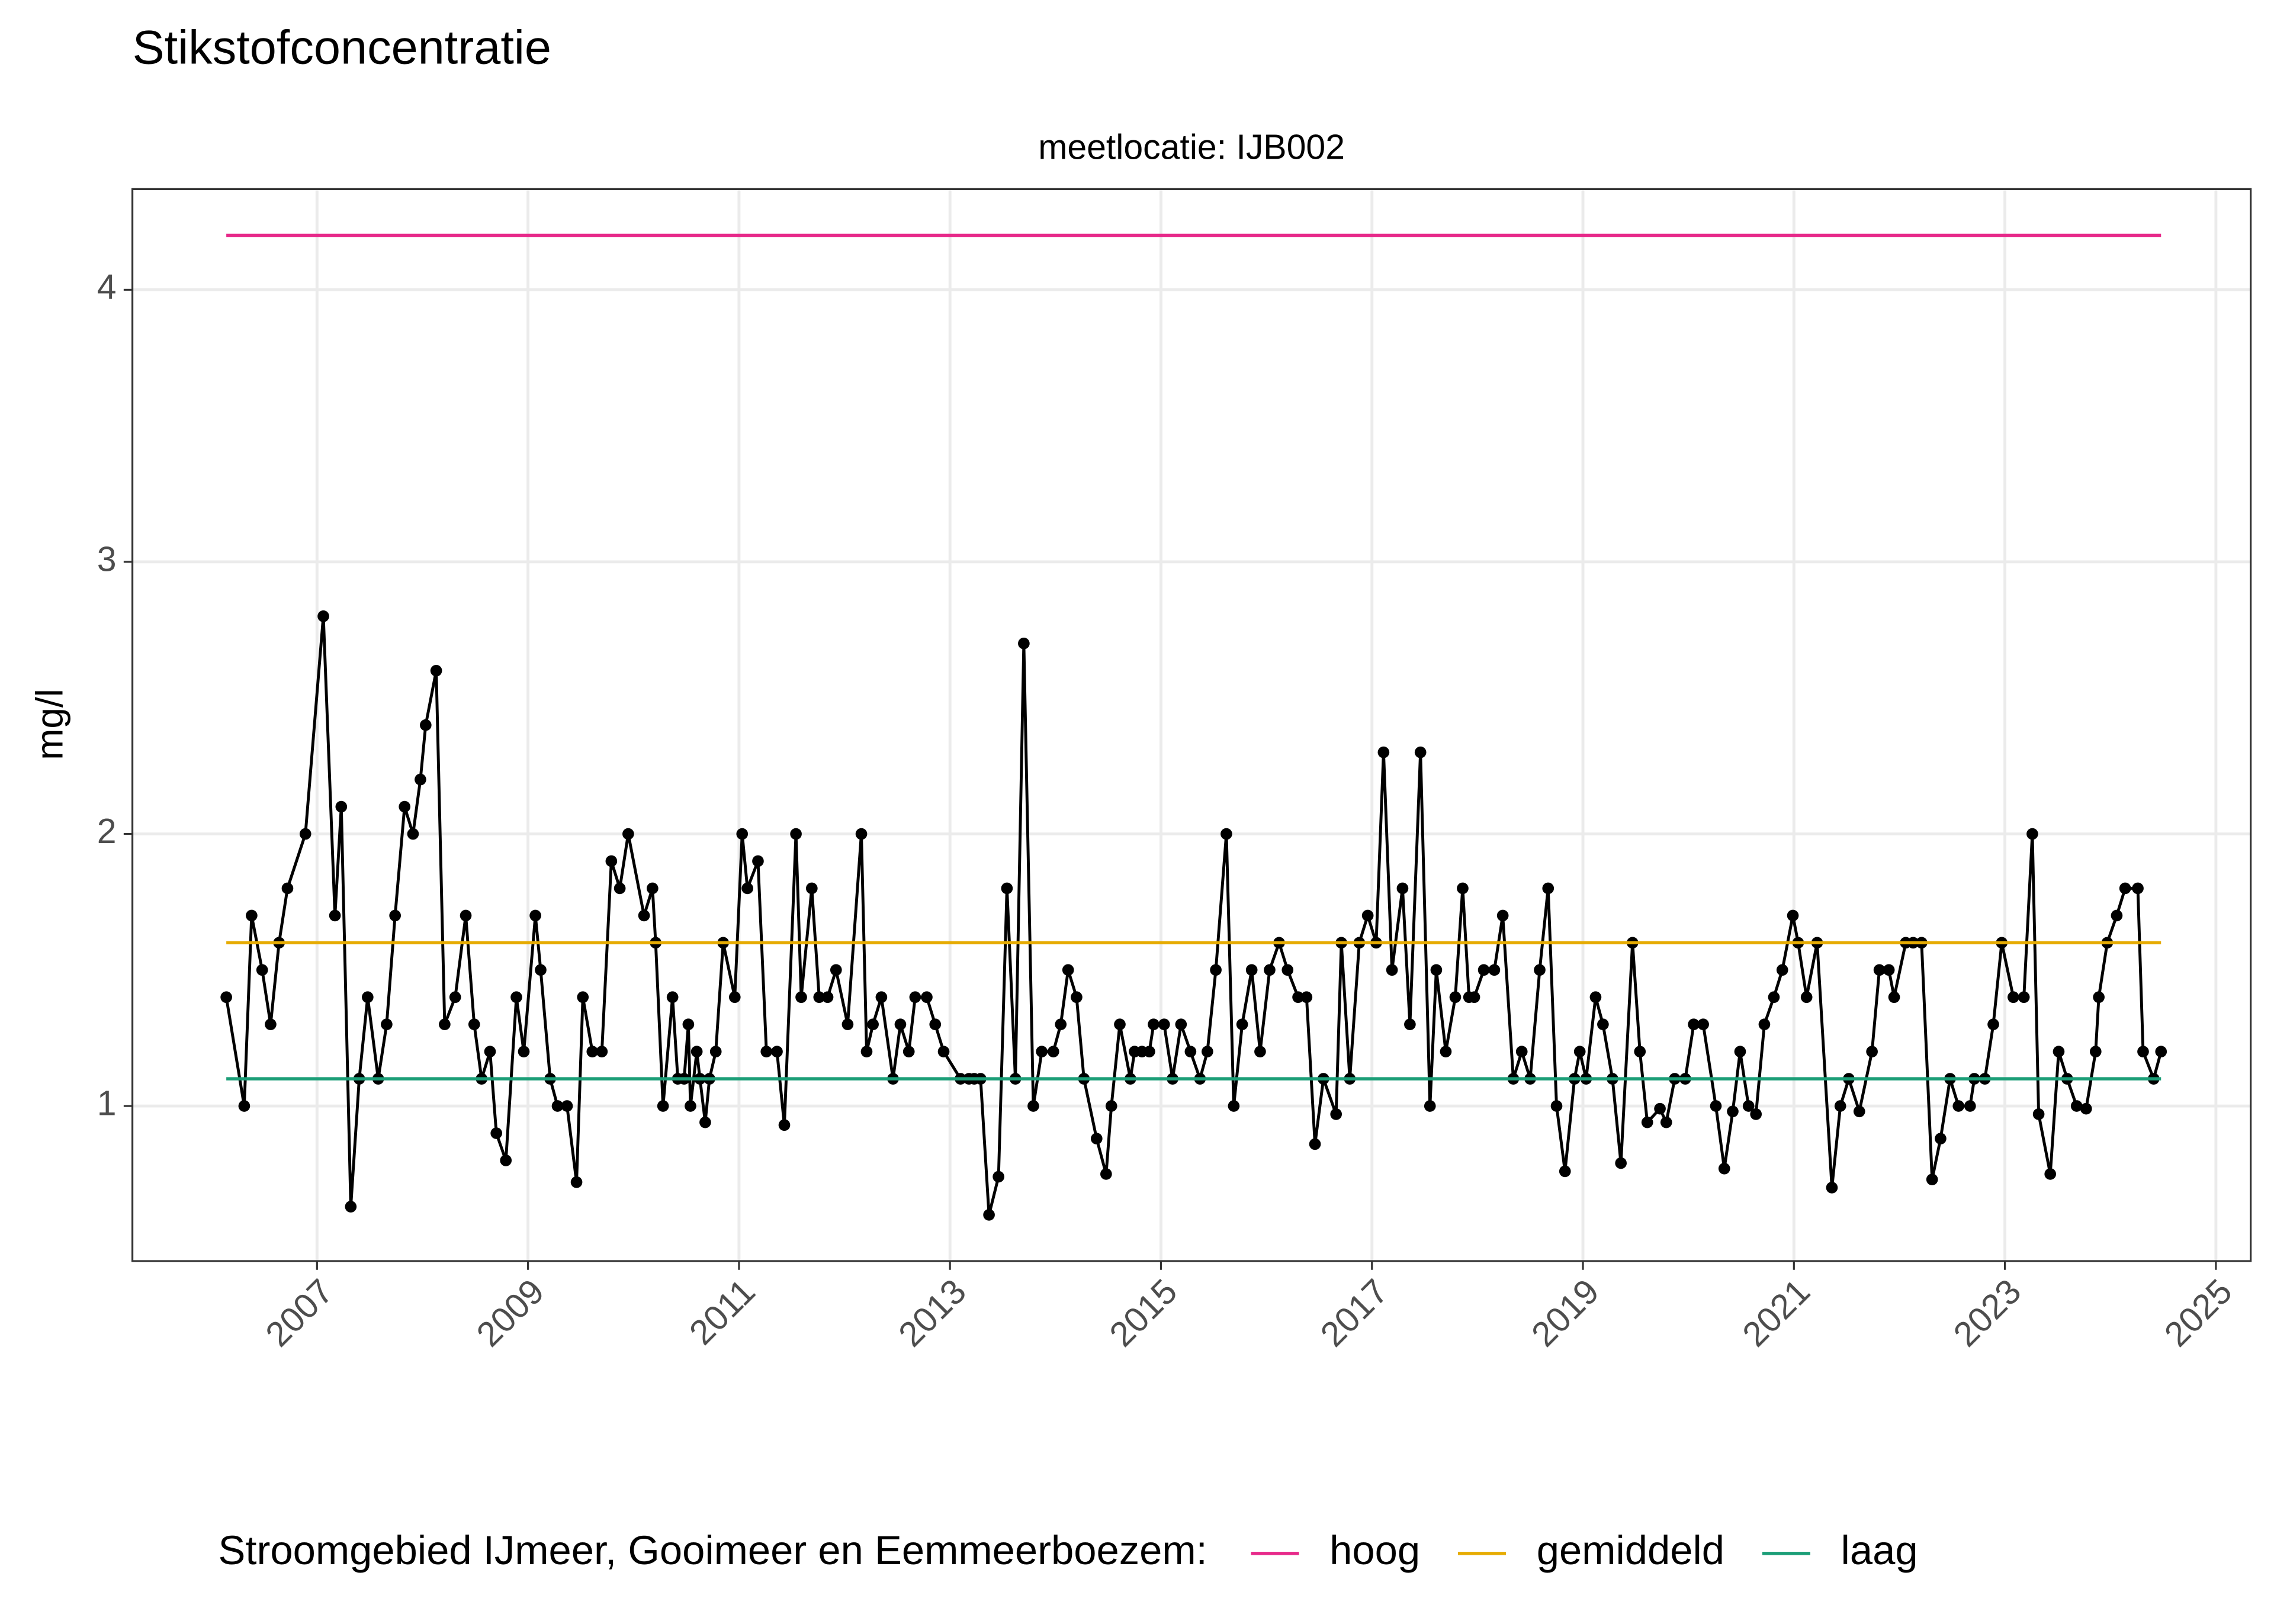 Image resolution: width=2274 pixels, height=1624 pixels. I want to click on legend-label: laag, so click(1879, 1550).